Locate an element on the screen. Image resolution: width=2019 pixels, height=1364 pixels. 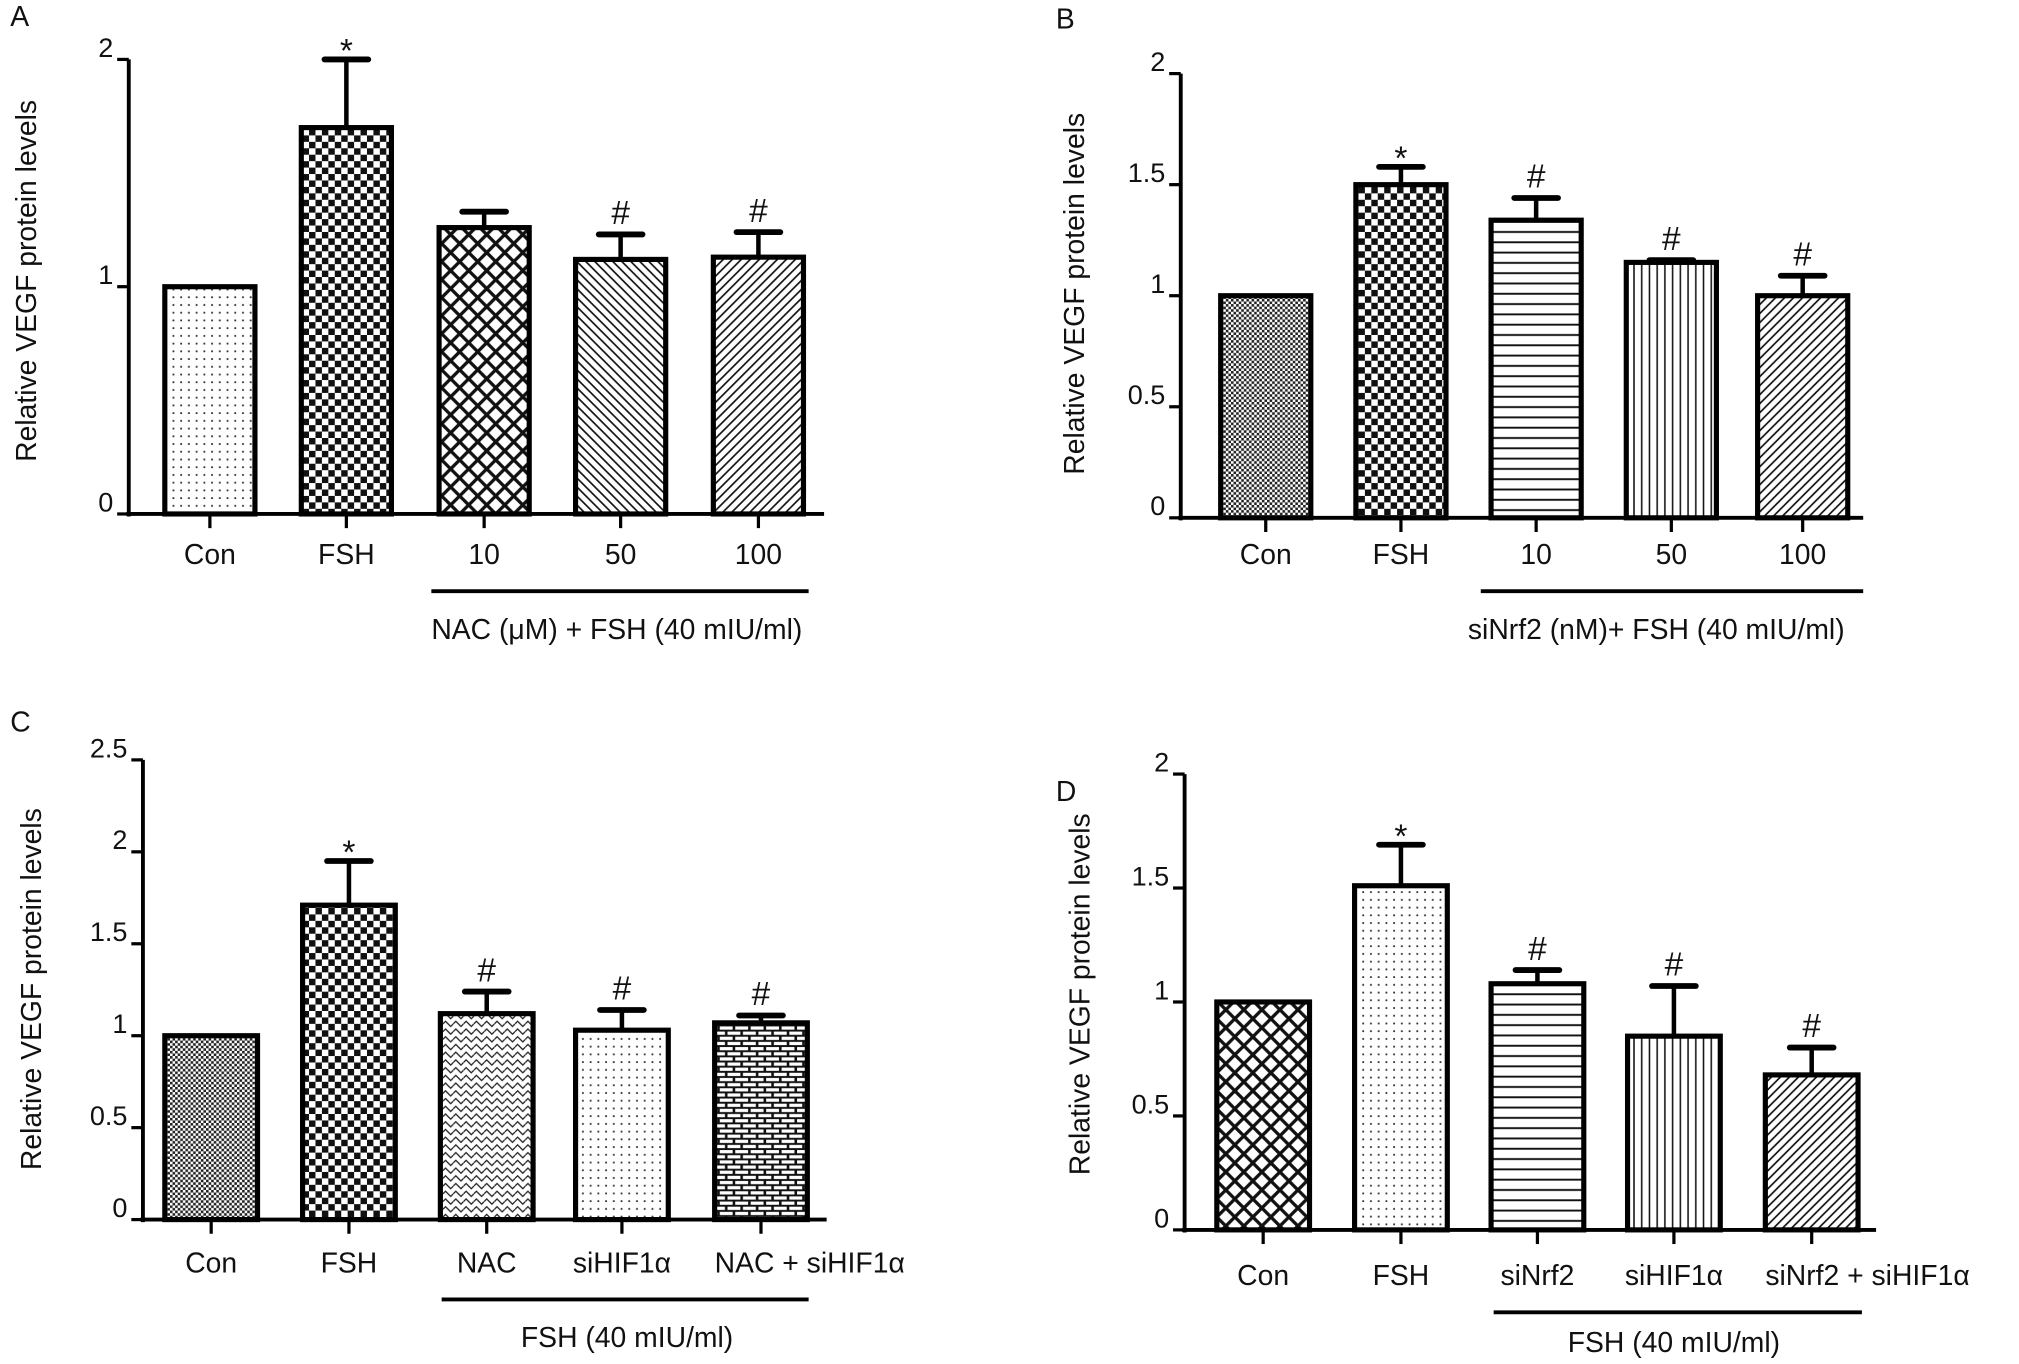
x-tick-label: siNrf2 + siHIF1α is located at coordinates (1867, 1276).